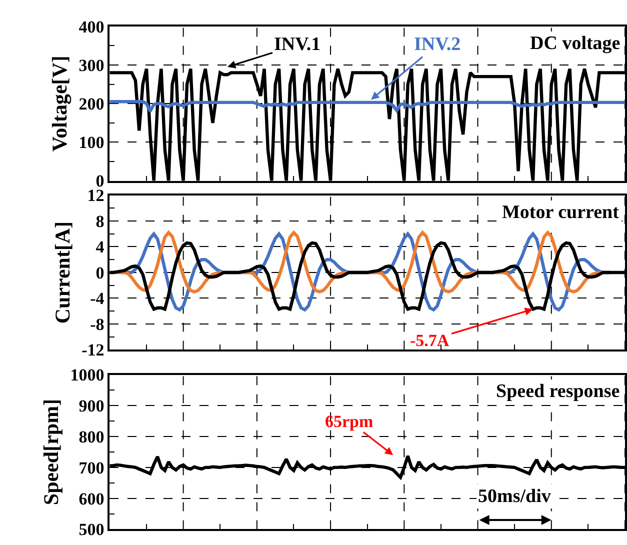 The image size is (627, 545). Describe the element at coordinates (349, 421) in the screenshot. I see `annotation: 65rpm` at that location.